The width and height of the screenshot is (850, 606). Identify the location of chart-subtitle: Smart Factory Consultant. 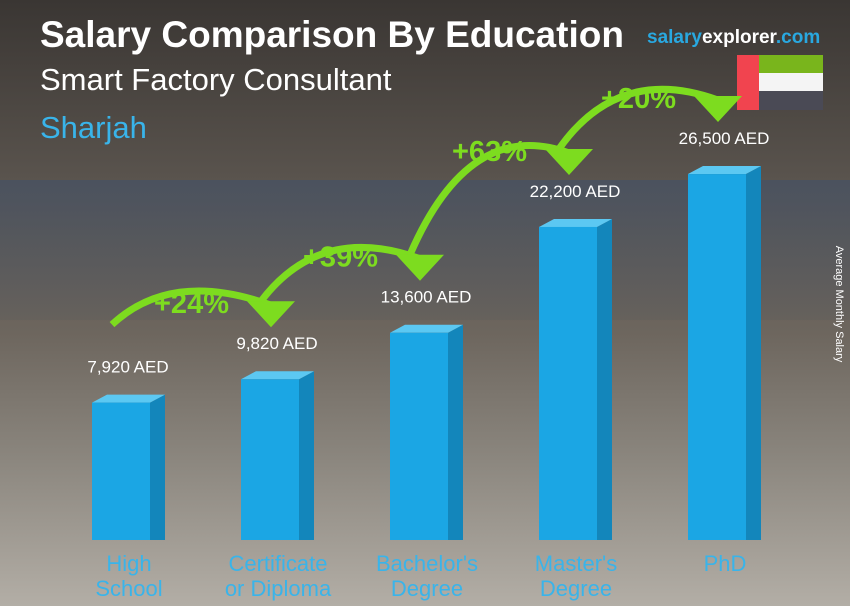
(216, 79).